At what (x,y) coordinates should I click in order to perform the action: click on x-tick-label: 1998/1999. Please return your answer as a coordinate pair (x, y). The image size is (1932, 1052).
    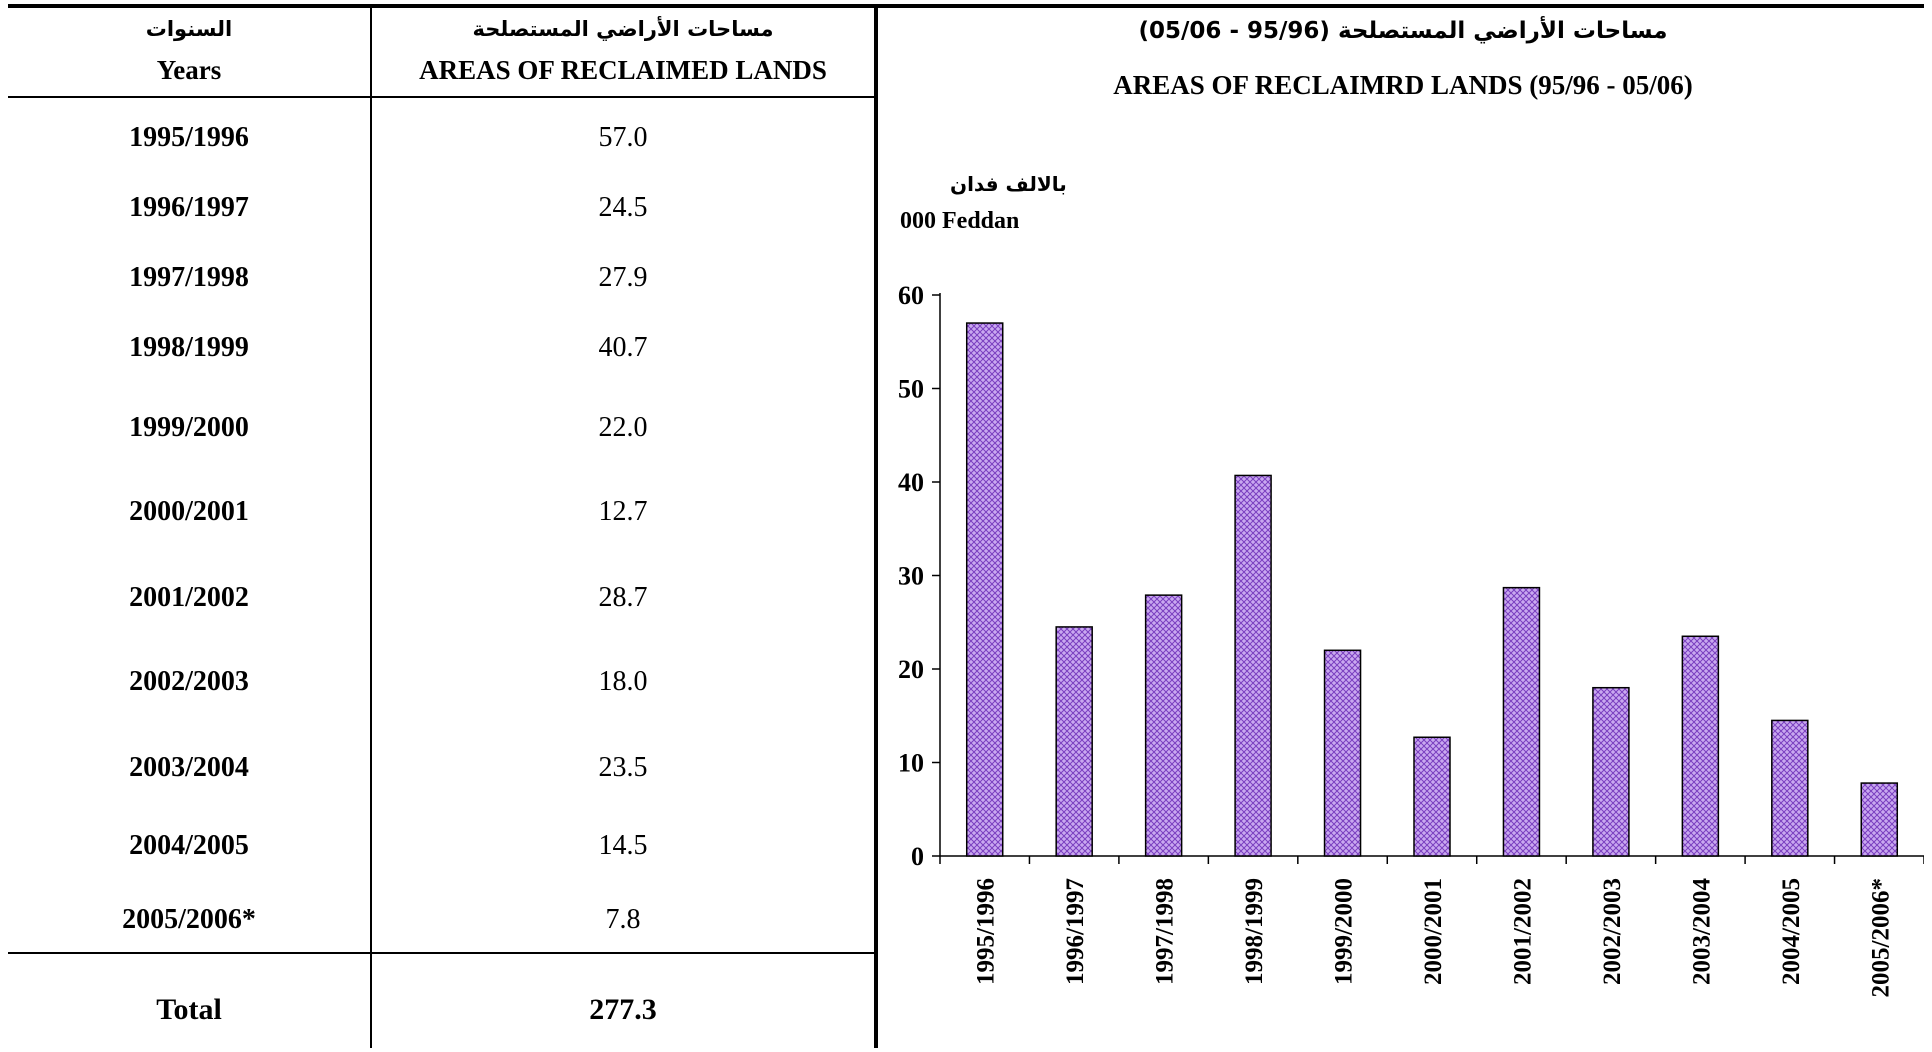
    Looking at the image, I should click on (1254, 931).